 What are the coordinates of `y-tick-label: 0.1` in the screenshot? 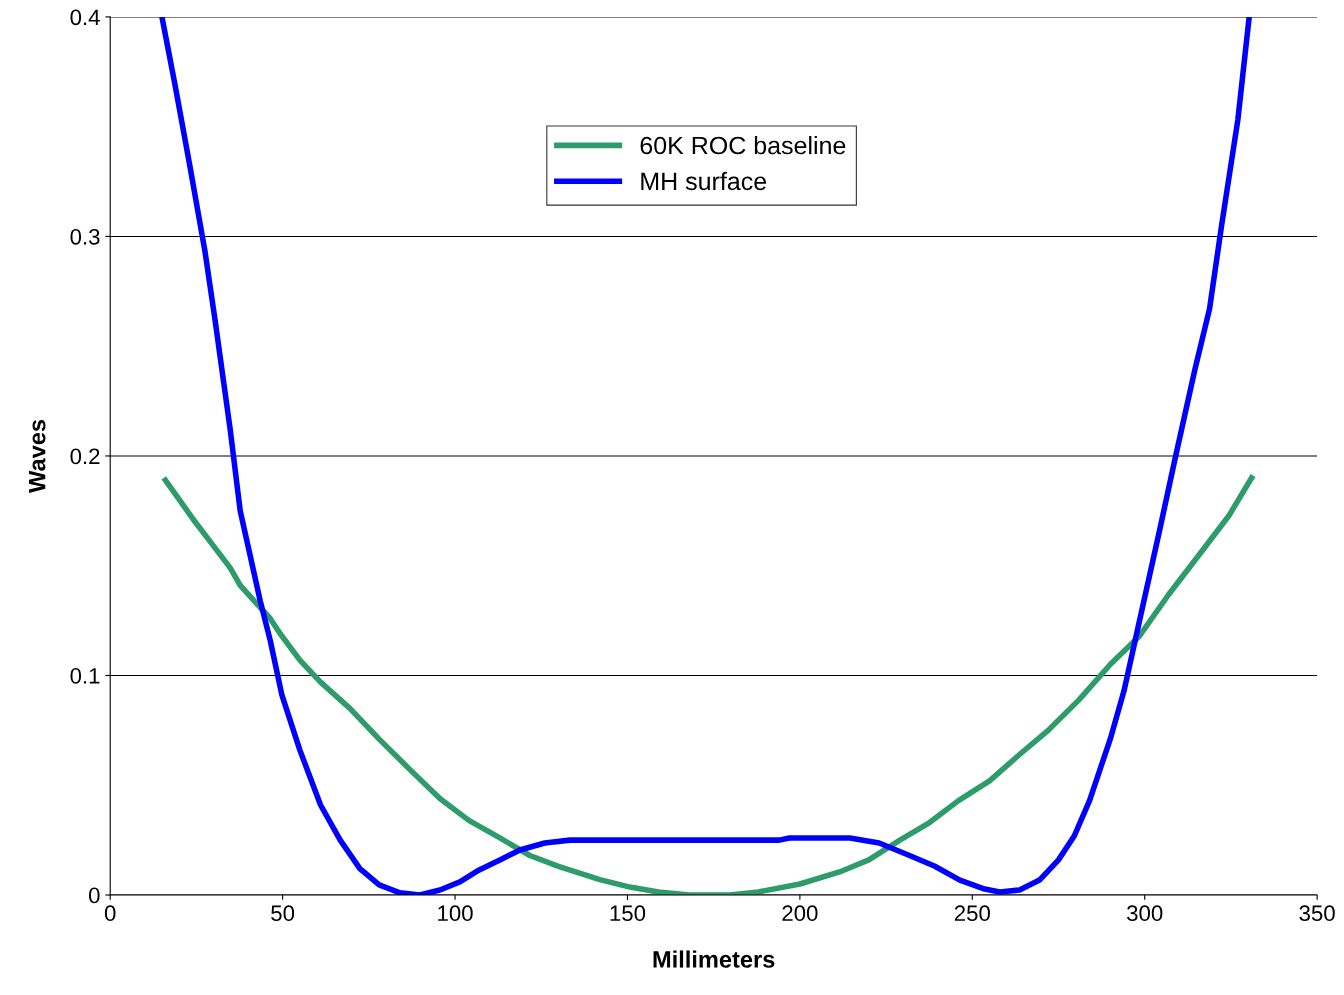 It's located at (85, 676).